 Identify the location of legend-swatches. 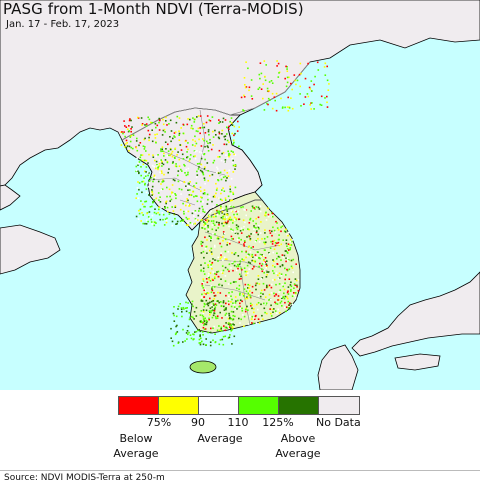
(239, 405).